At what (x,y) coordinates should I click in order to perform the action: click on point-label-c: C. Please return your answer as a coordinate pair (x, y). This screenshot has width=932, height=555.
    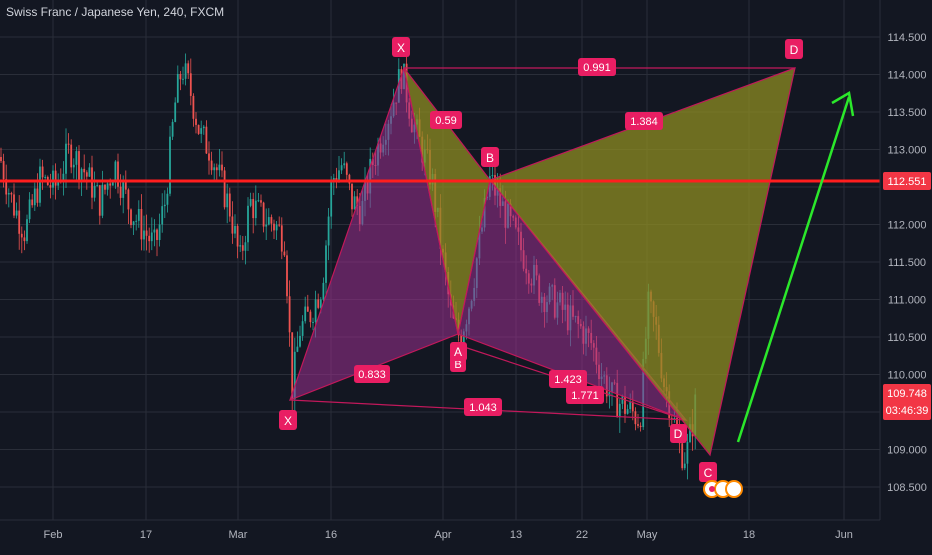
    Looking at the image, I should click on (708, 472).